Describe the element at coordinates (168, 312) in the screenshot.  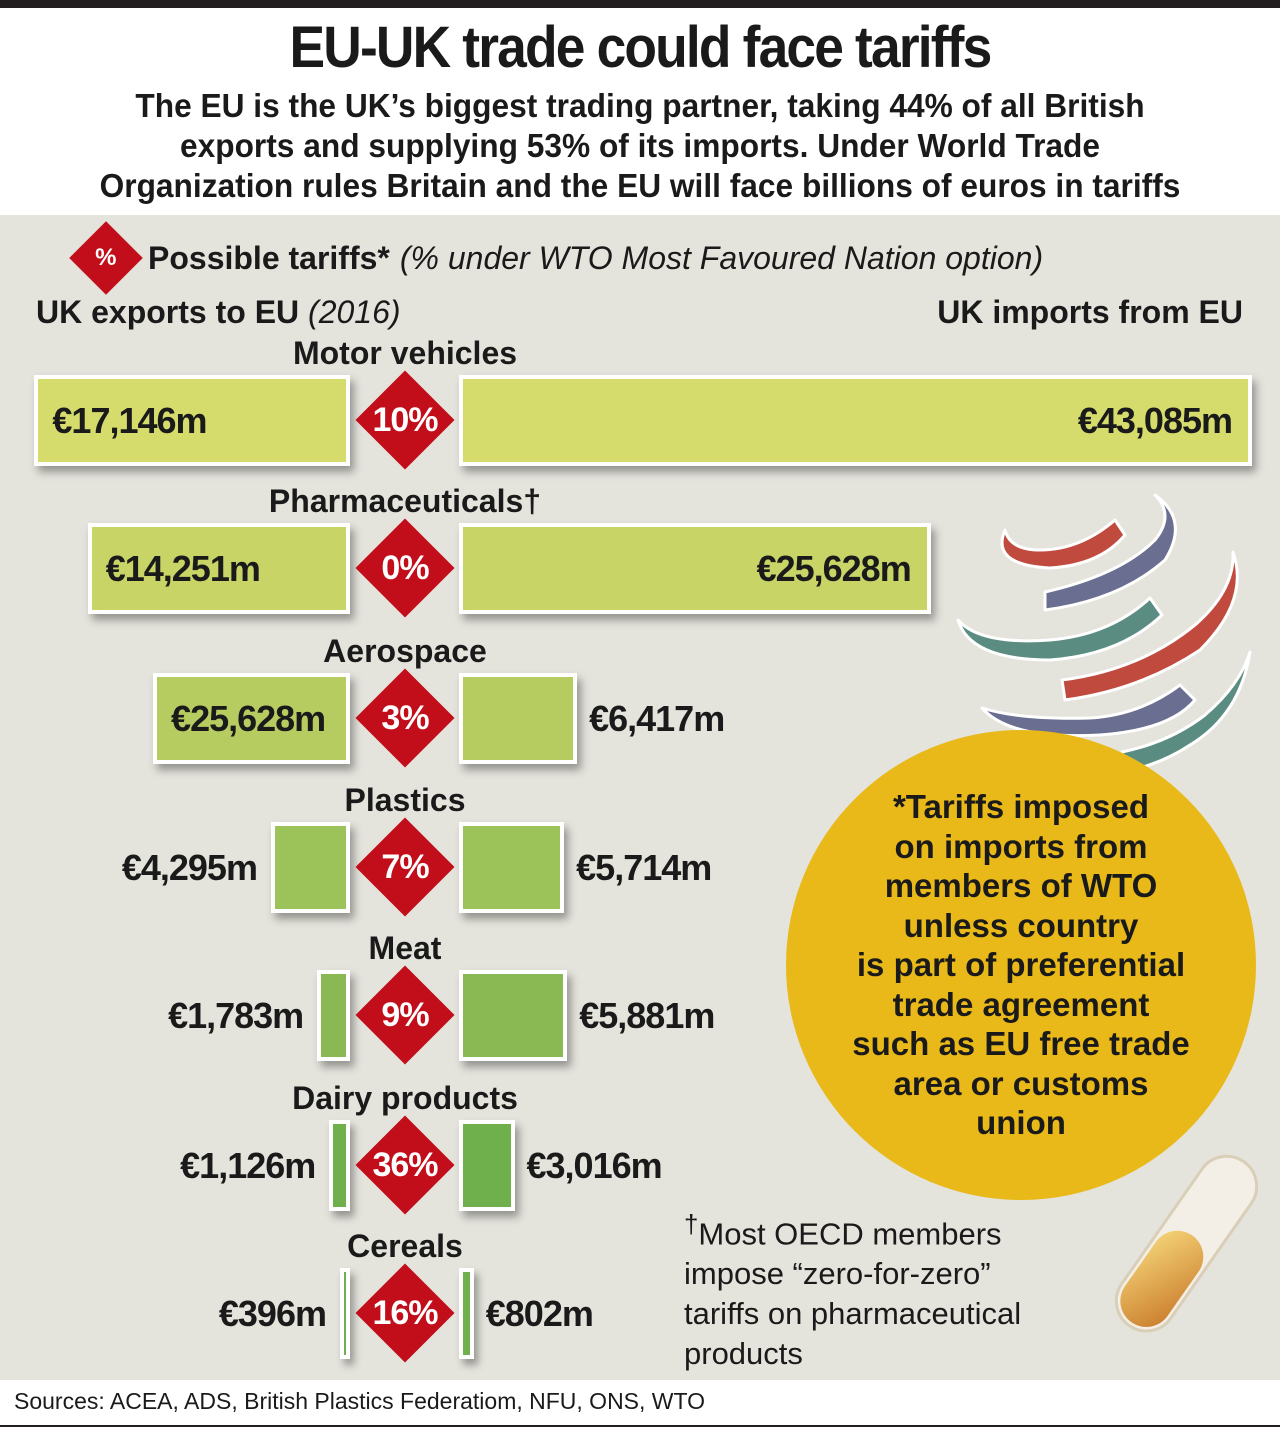
I see `exports-header-label: UK exports to EU` at that location.